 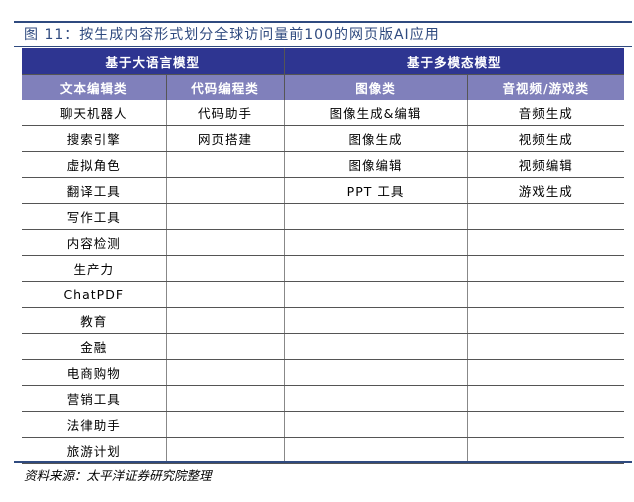 I want to click on table-row: 教育, so click(x=323, y=320).